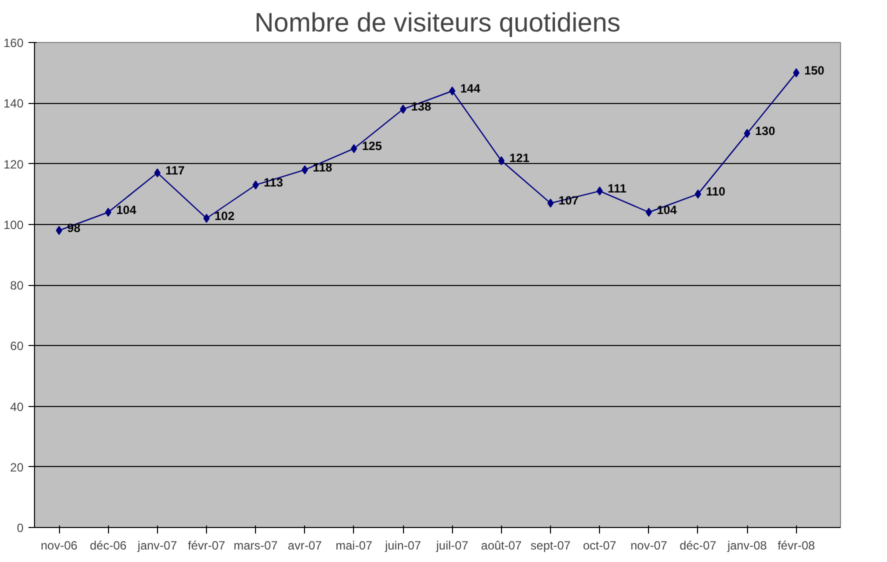 The height and width of the screenshot is (562, 887). I want to click on x-tick-label: janv-08, so click(747, 545).